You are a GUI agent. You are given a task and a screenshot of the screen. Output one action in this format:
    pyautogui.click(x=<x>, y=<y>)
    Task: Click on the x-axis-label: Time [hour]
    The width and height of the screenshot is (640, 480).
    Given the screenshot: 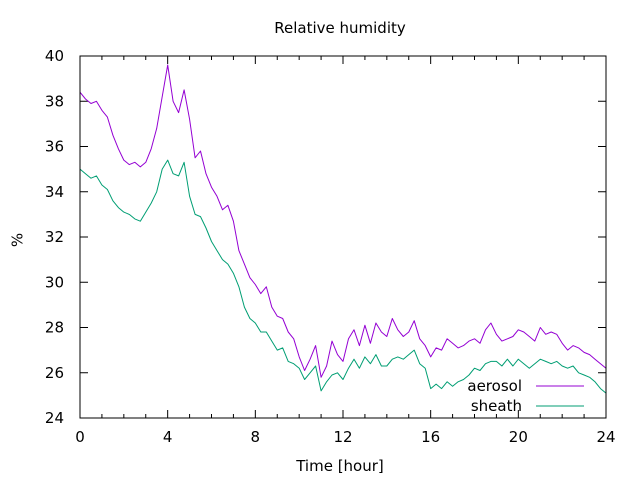 What is the action you would take?
    pyautogui.click(x=339, y=466)
    